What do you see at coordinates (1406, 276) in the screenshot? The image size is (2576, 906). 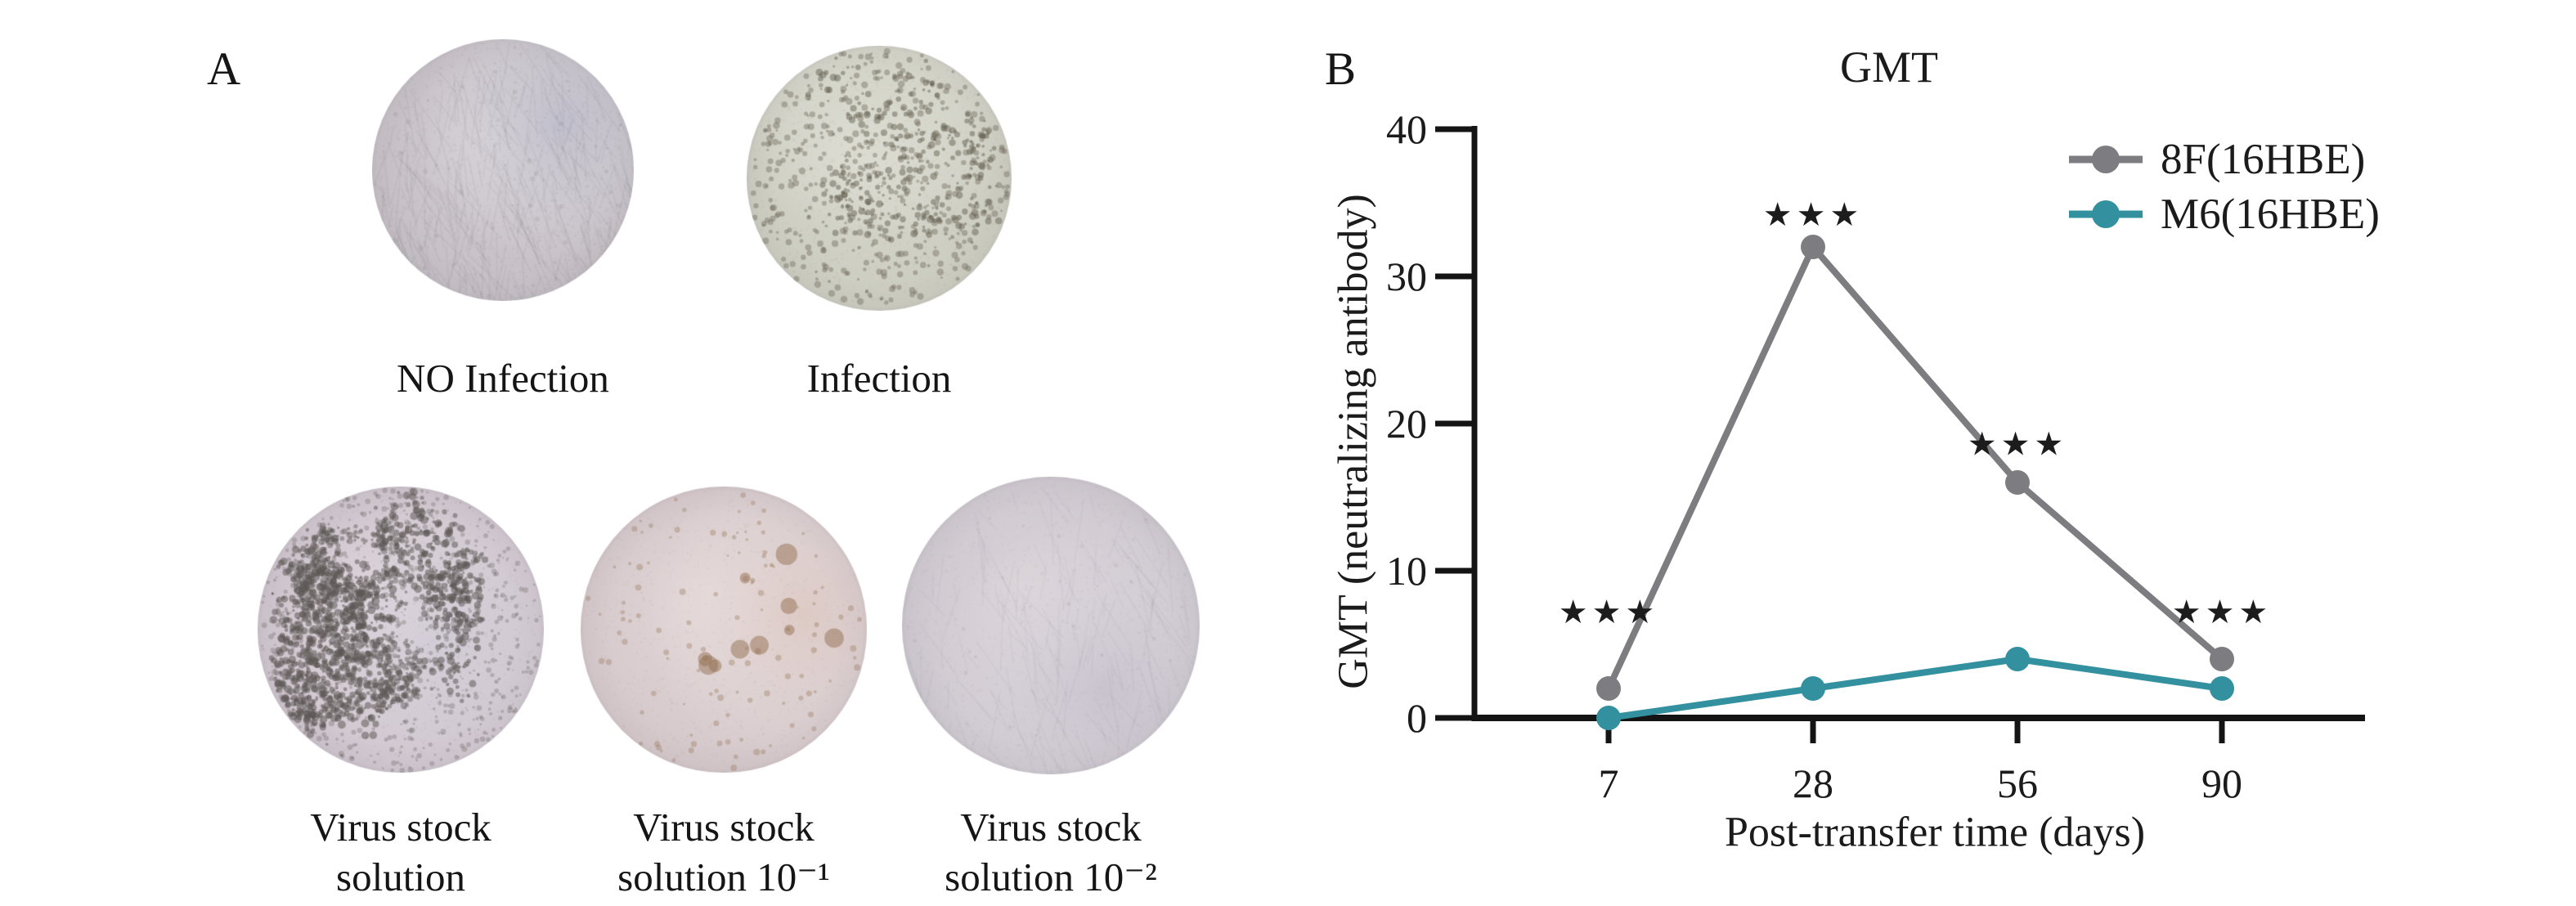 I see `y-tick-label: 30` at bounding box center [1406, 276].